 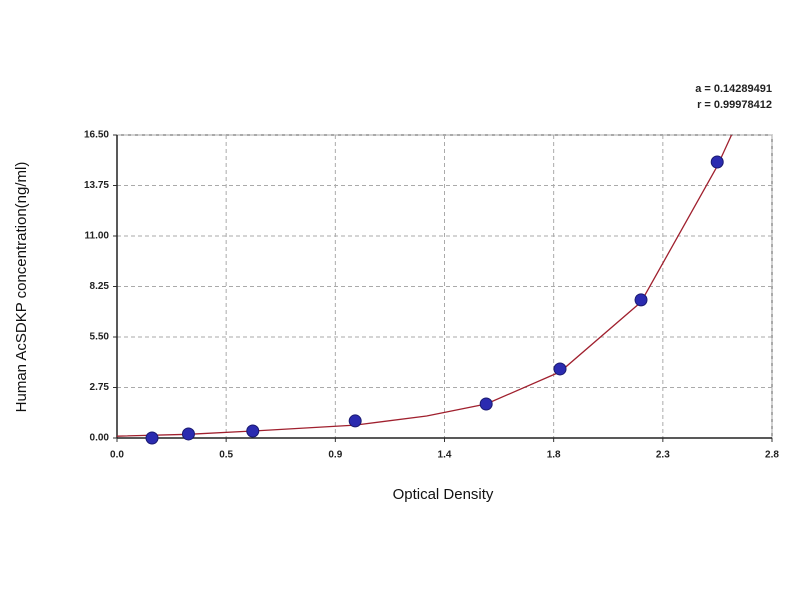 What do you see at coordinates (445, 455) in the screenshot?
I see `x-tick-label: 1.4` at bounding box center [445, 455].